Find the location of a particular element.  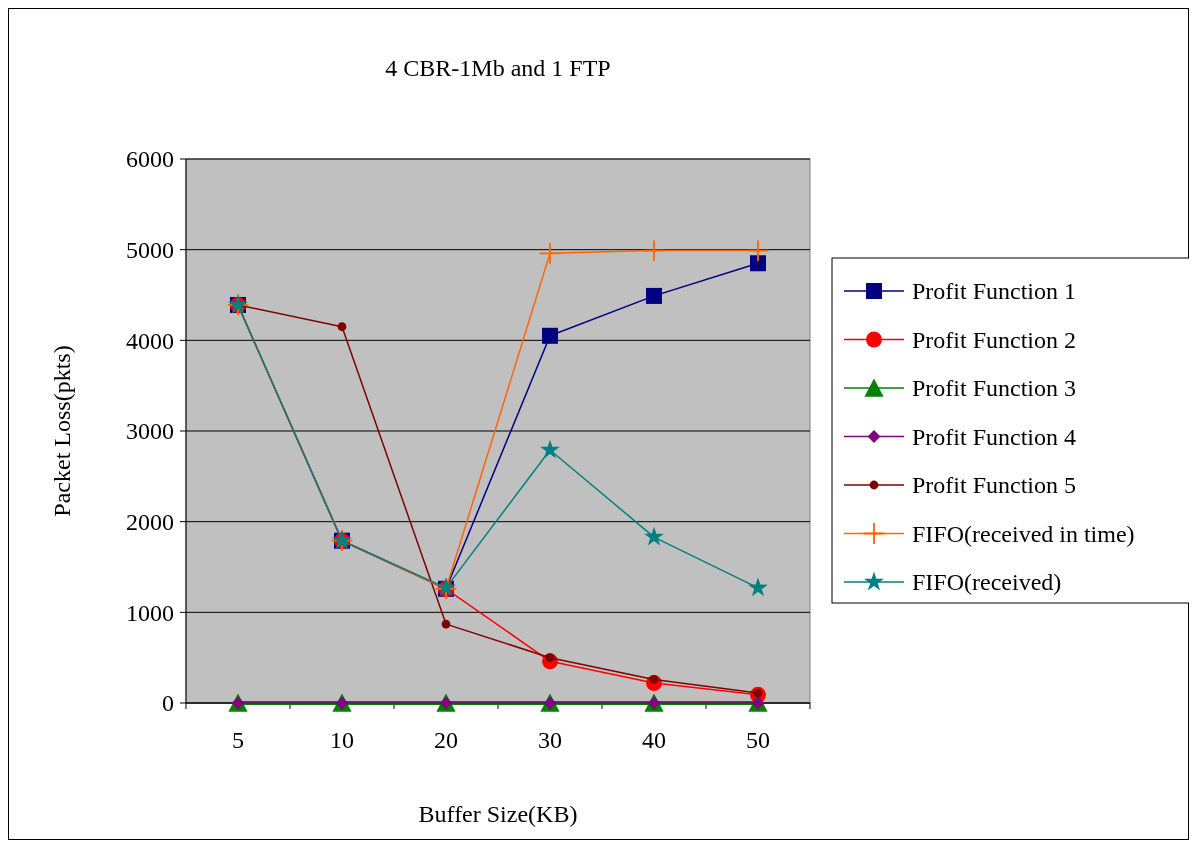

y-tick-label: 4000 is located at coordinates (150, 340).